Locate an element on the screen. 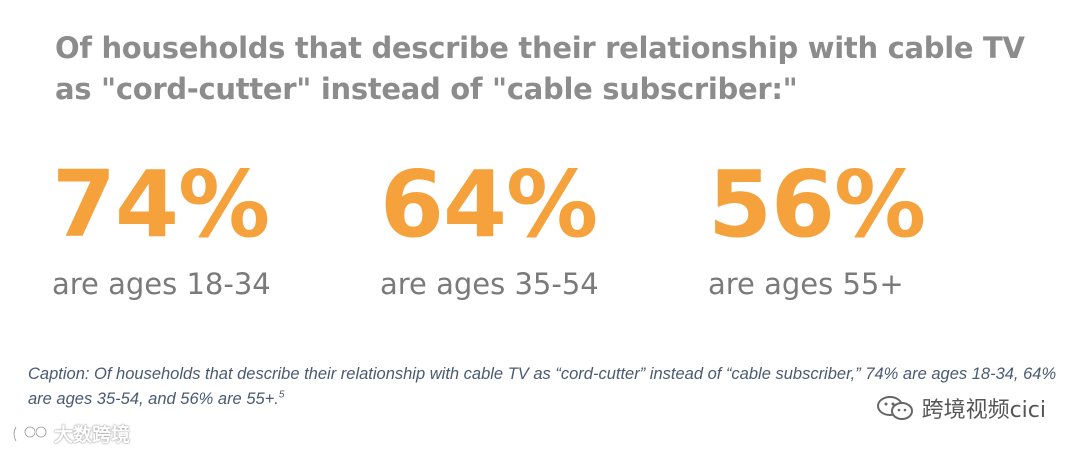 This screenshot has height=454, width=1080. stat-value: 64% is located at coordinates (489, 204).